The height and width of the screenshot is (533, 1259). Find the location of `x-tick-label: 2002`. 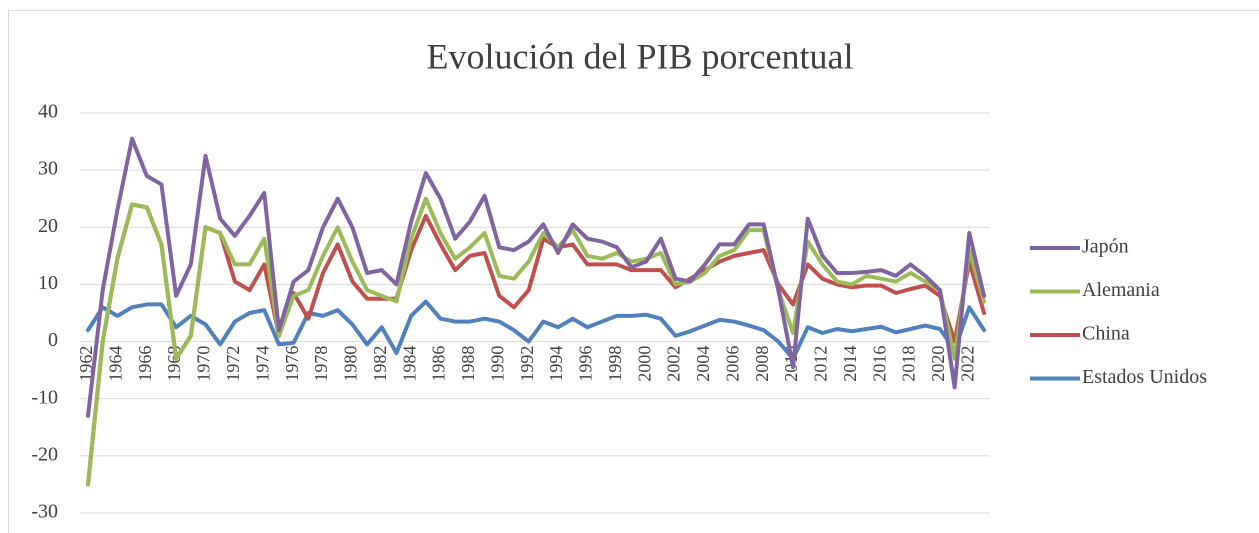

x-tick-label: 2002 is located at coordinates (674, 364).